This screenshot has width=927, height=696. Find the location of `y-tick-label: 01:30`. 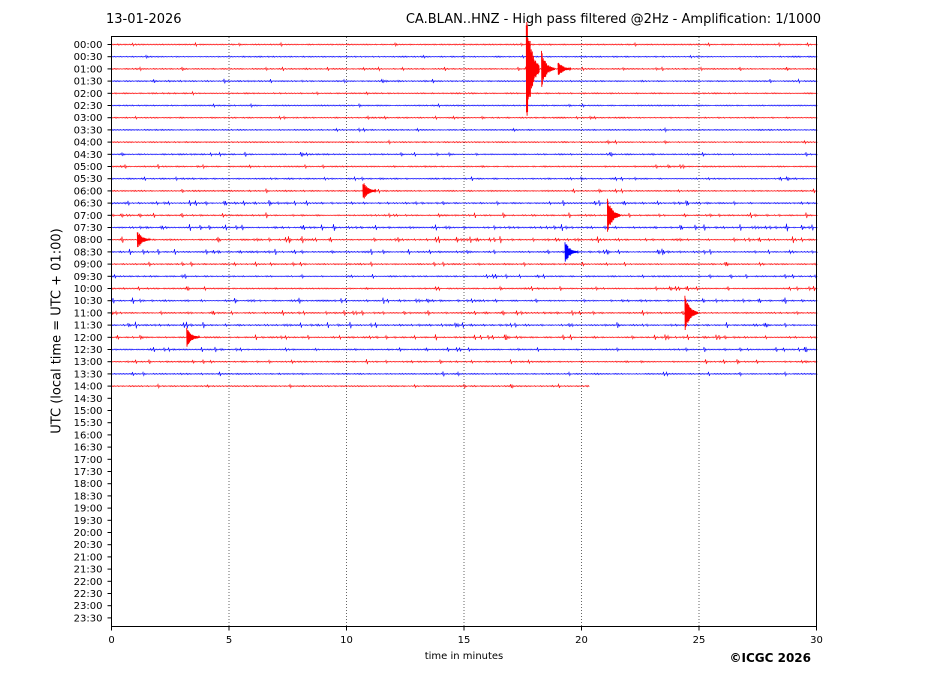

y-tick-label: 01:30 is located at coordinates (88, 82).